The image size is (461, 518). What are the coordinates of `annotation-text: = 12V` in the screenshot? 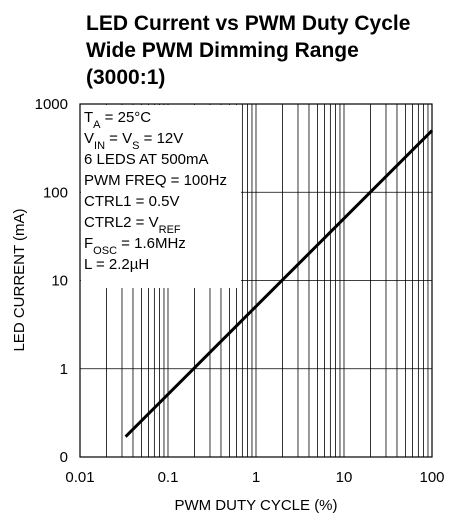 It's located at (161, 138).